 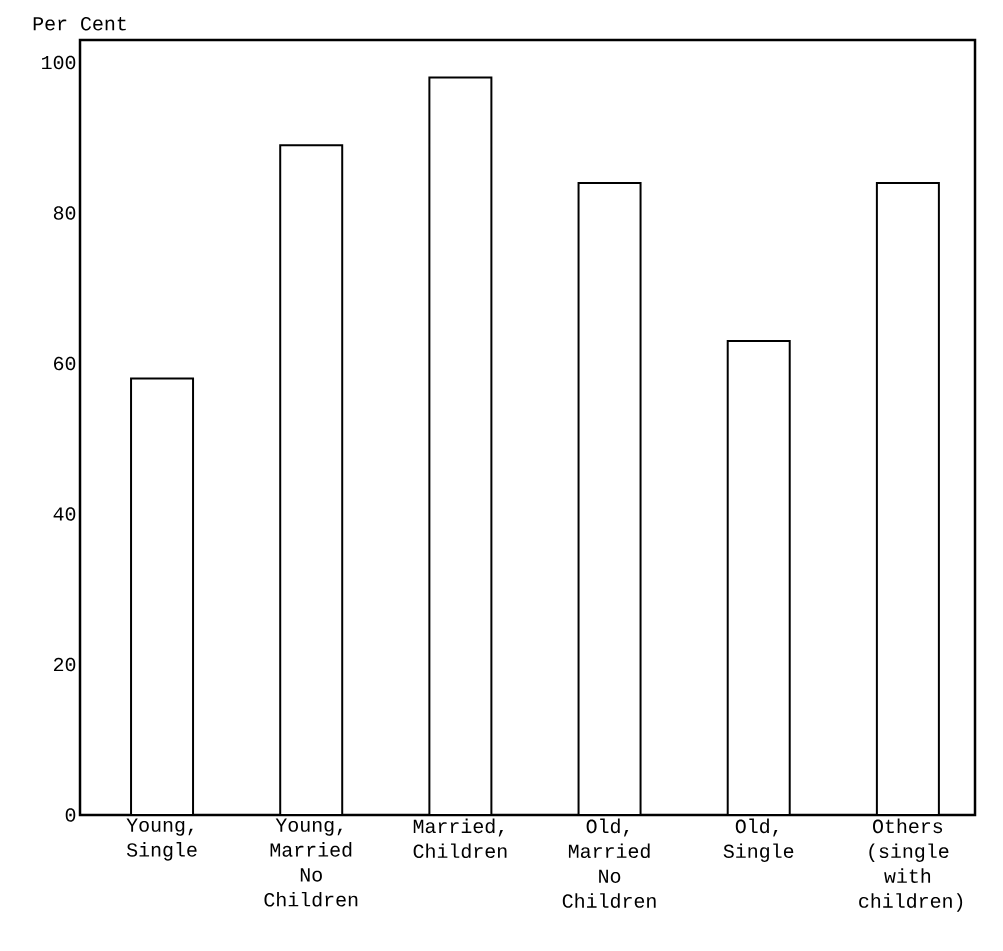 What do you see at coordinates (311, 862) in the screenshot?
I see `x-tick-label: Young, Married No Children` at bounding box center [311, 862].